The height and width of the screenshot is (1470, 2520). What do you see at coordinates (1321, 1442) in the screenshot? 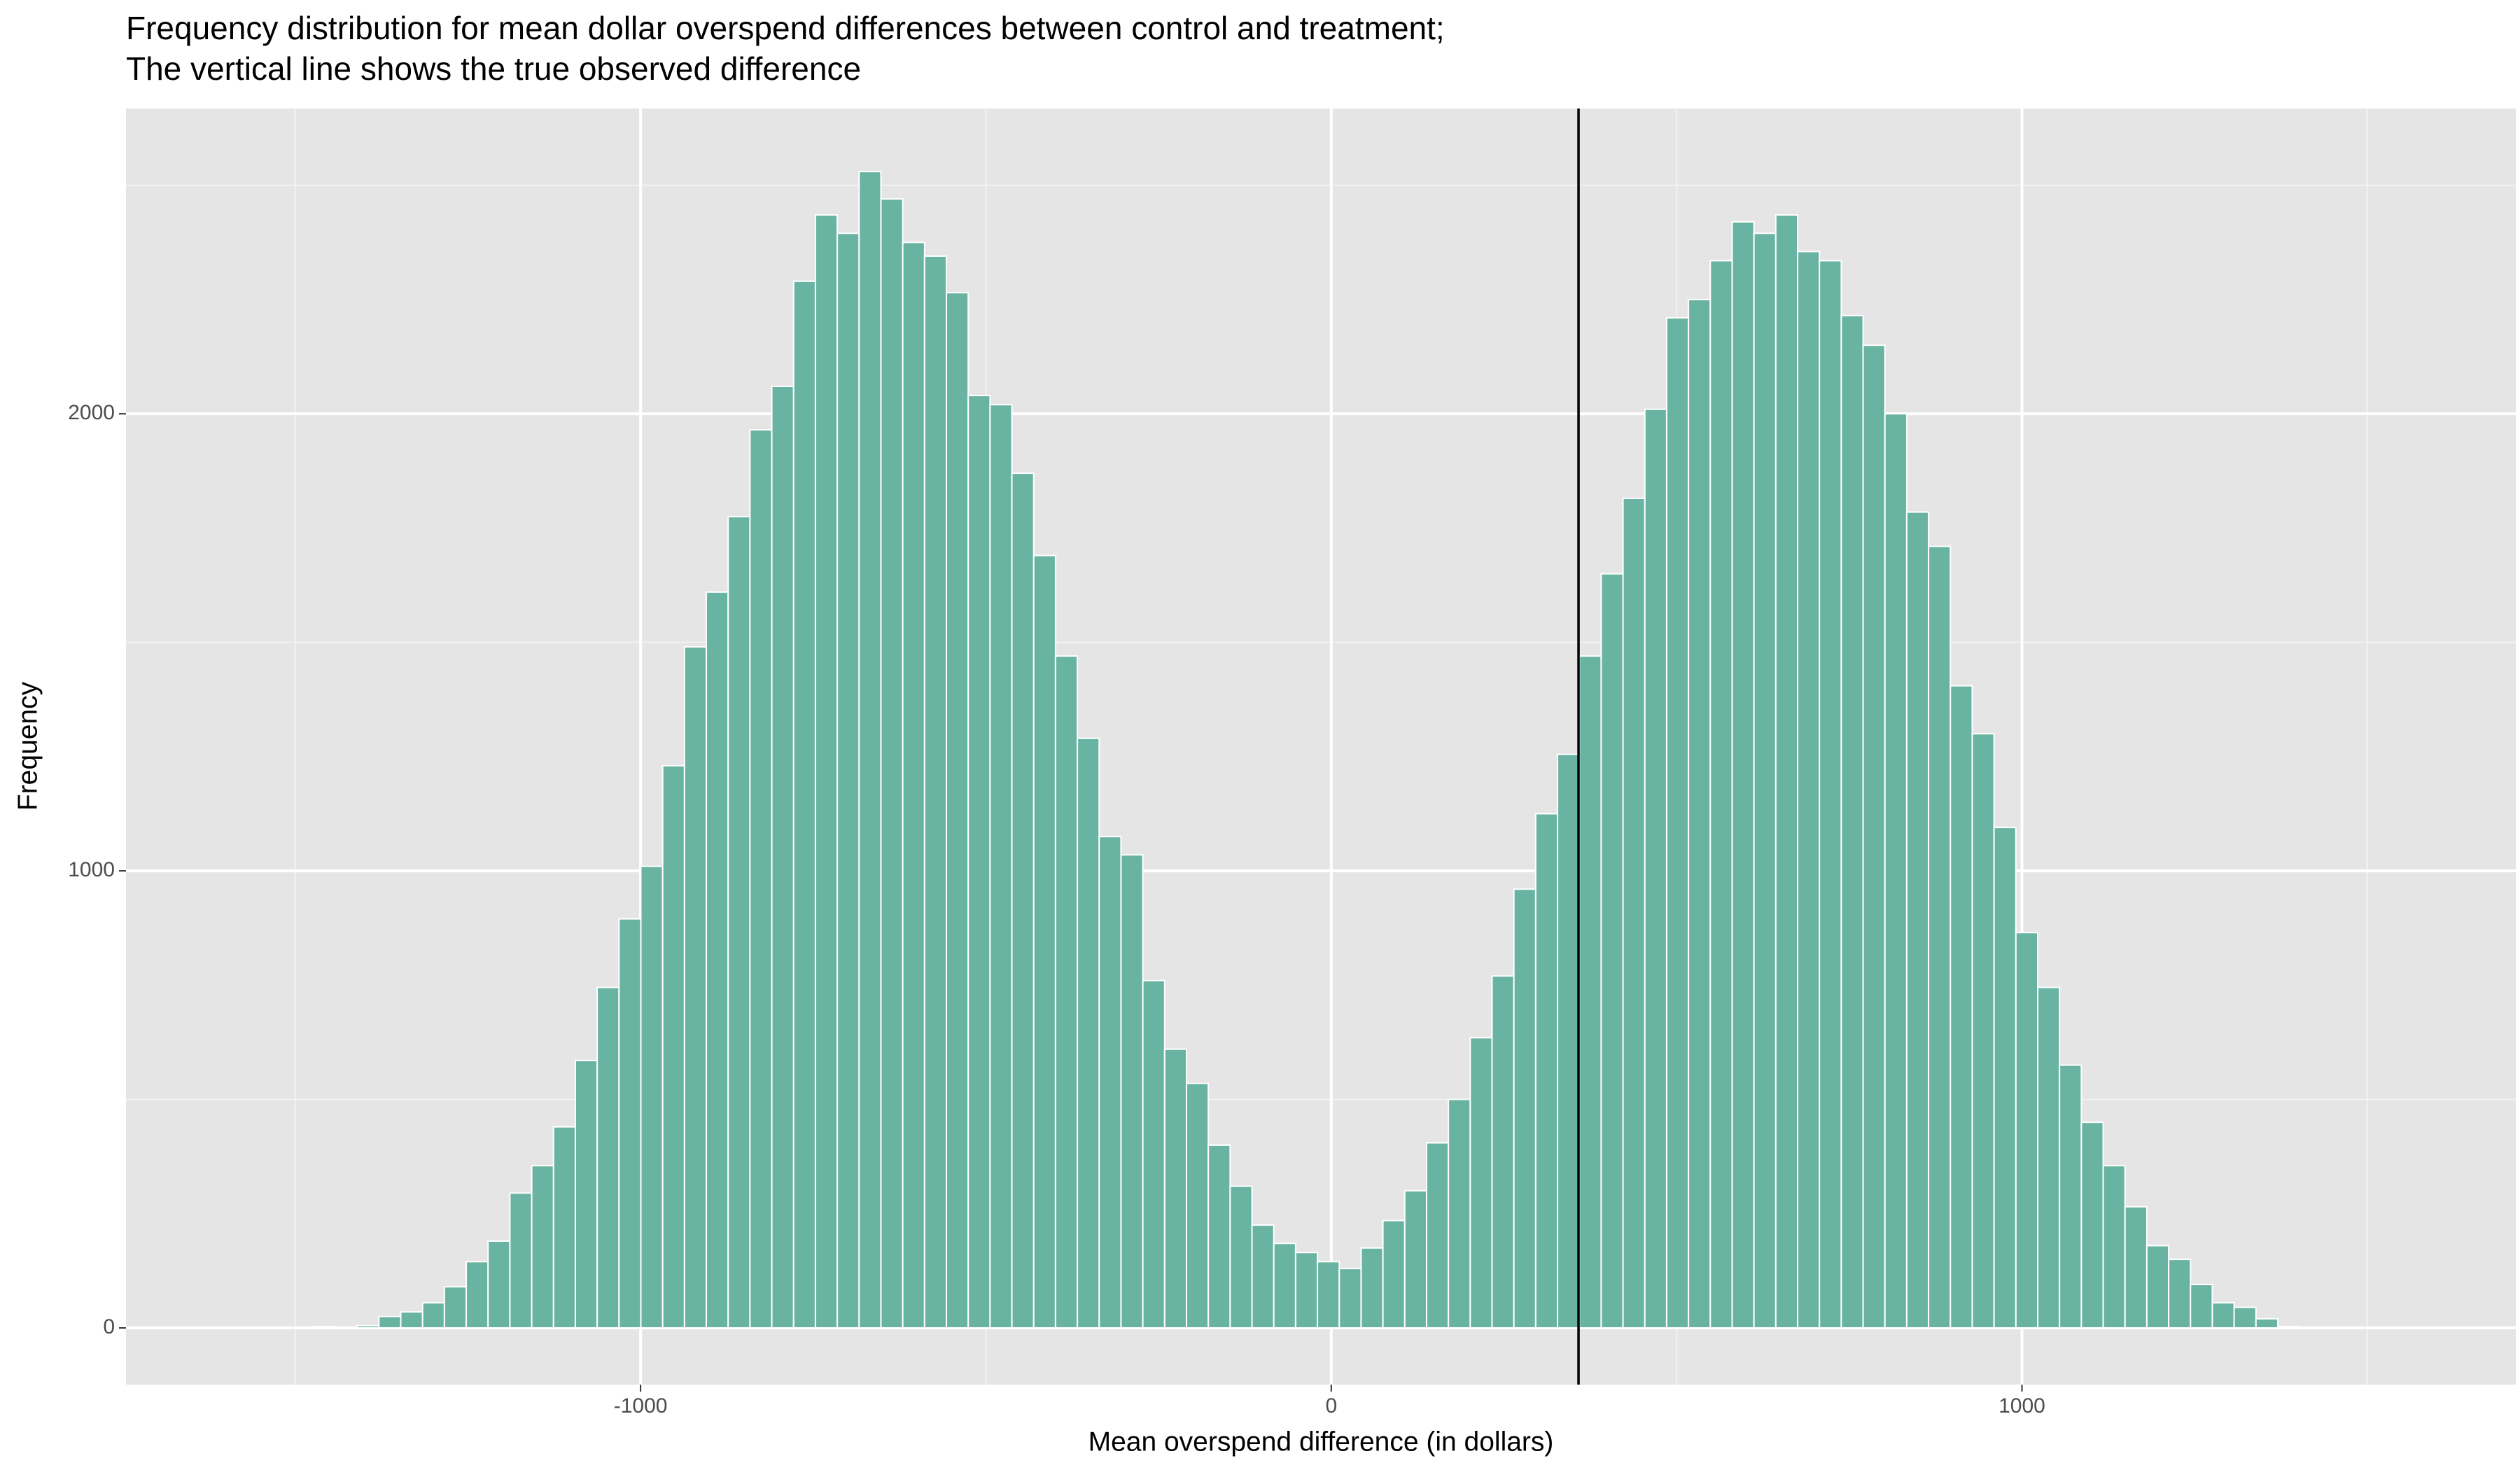
I see `x-axis-label: Mean overspend difference (in dollars)` at bounding box center [1321, 1442].